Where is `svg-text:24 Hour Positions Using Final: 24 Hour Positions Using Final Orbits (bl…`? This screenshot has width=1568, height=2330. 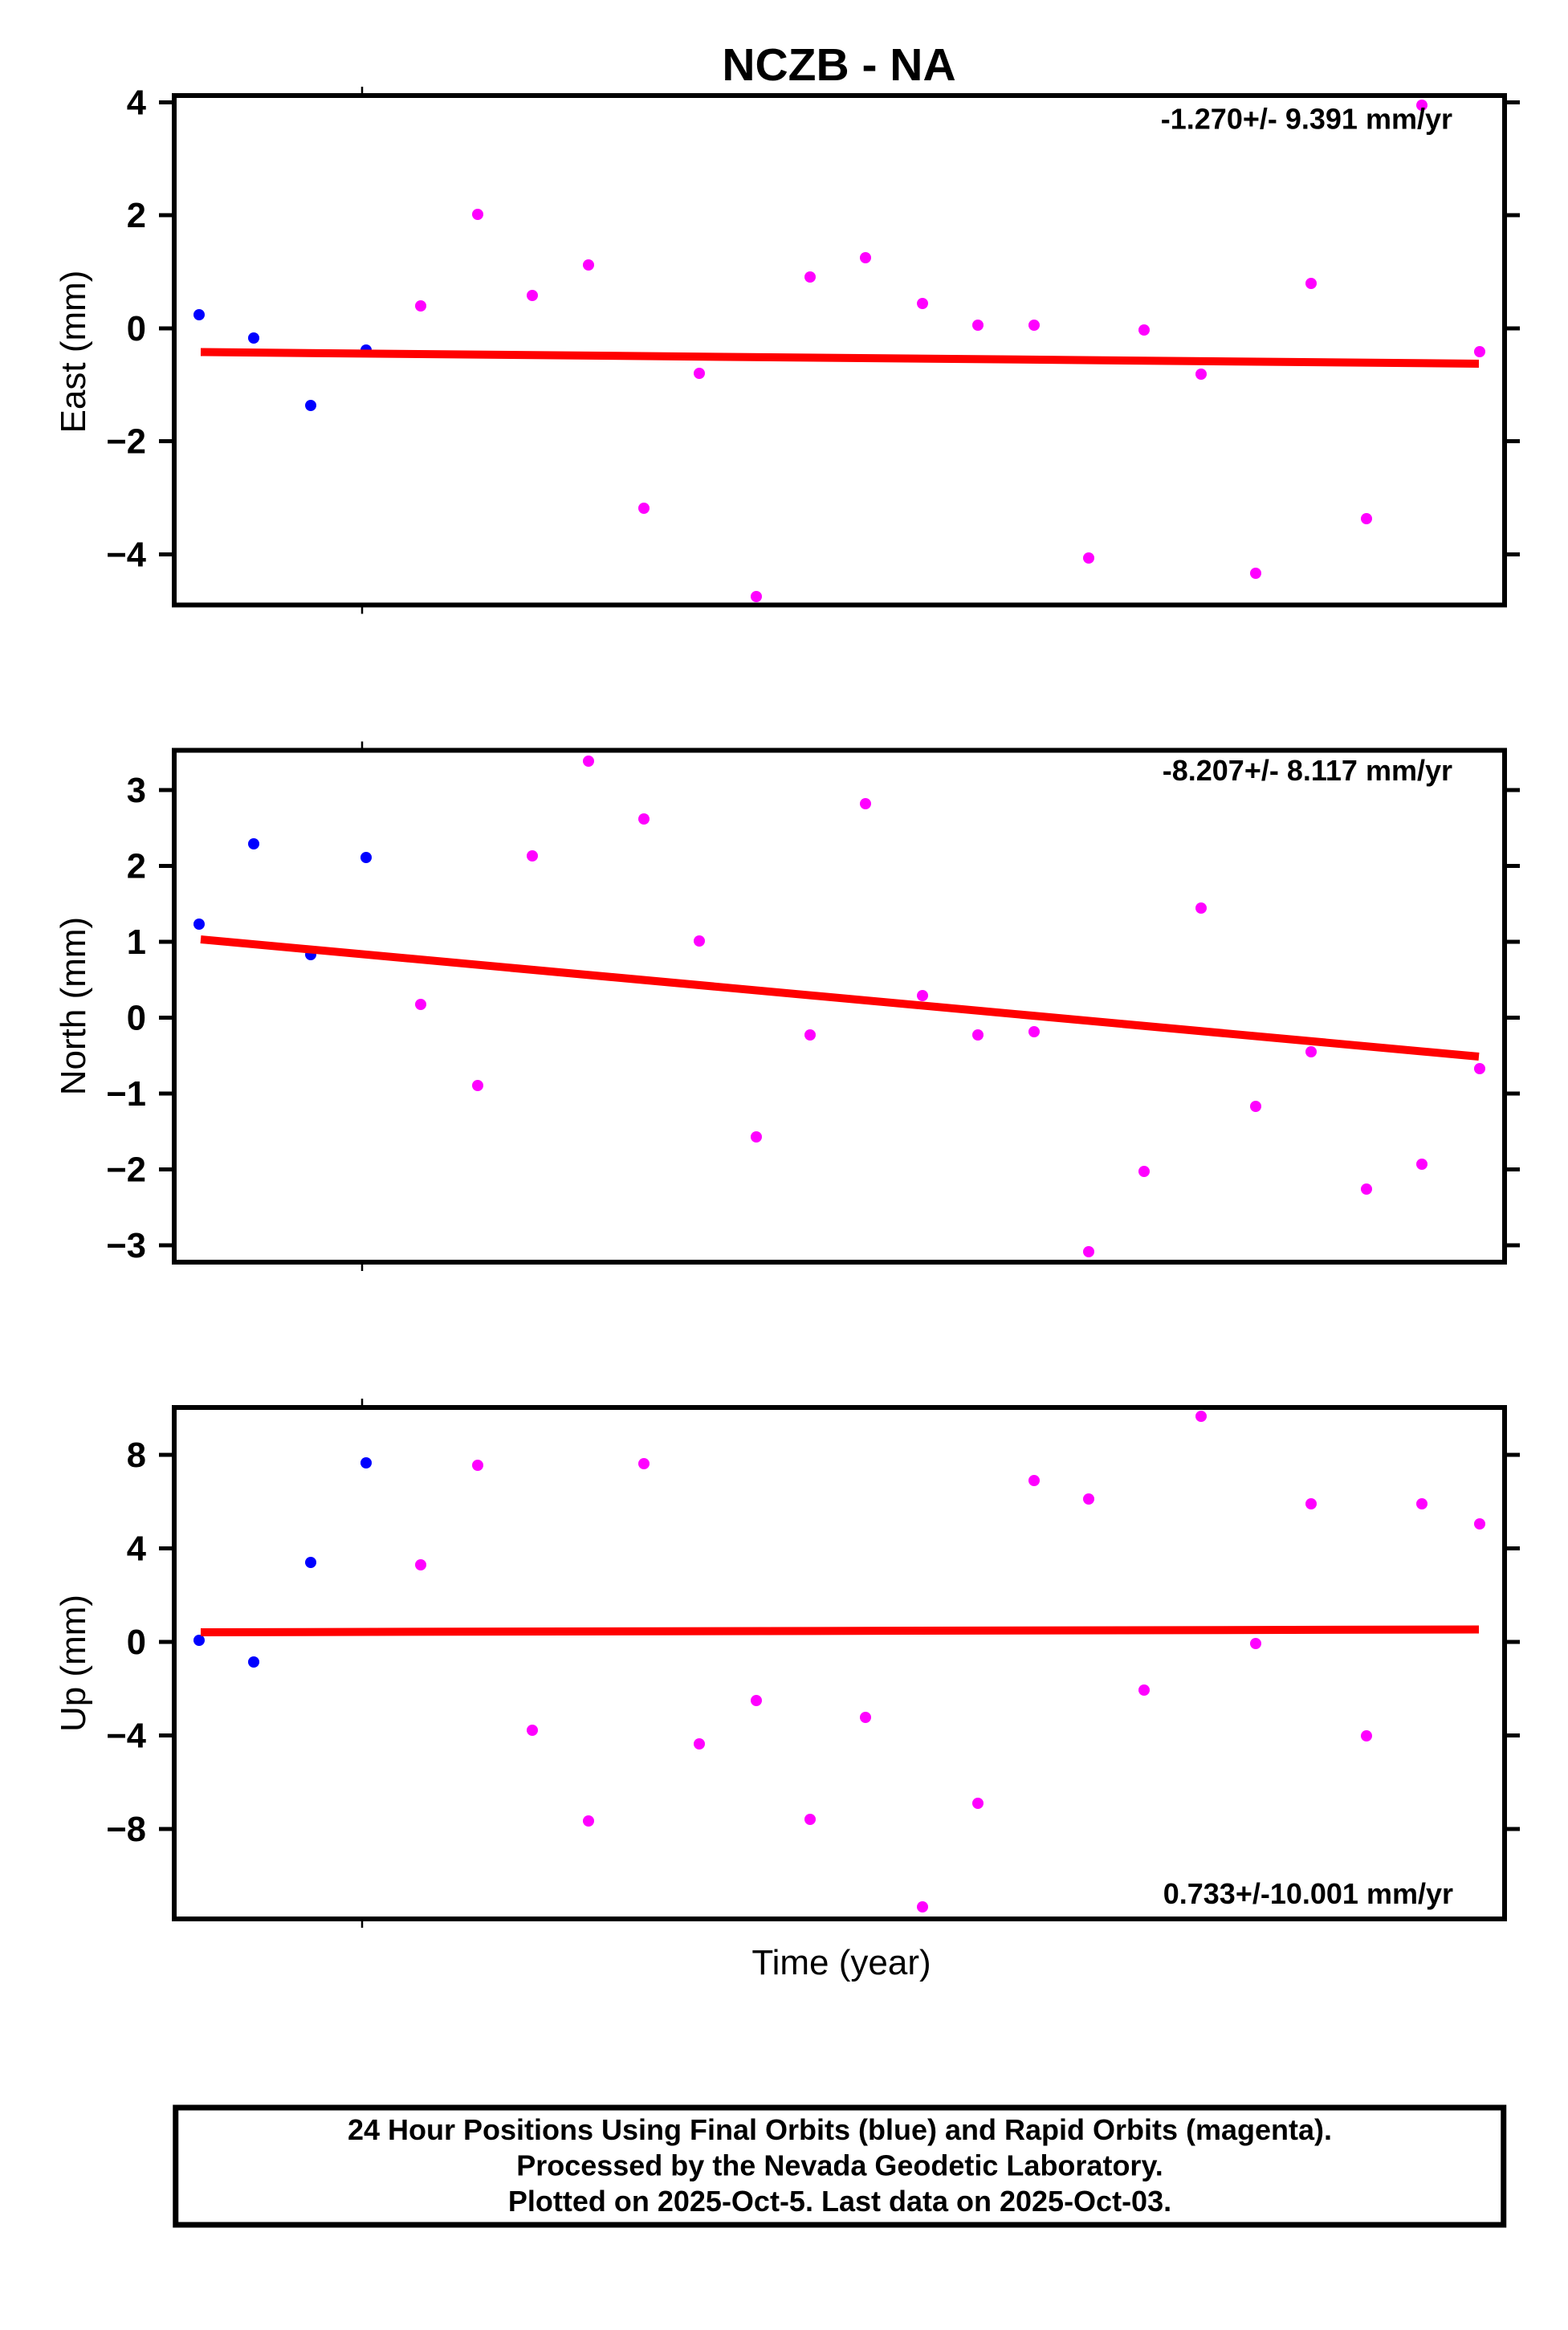
svg-text:24 Hour Positions Using Final: 24 Hour Positions Using Final Orbits (bl… is located at coordinates (840, 2129).